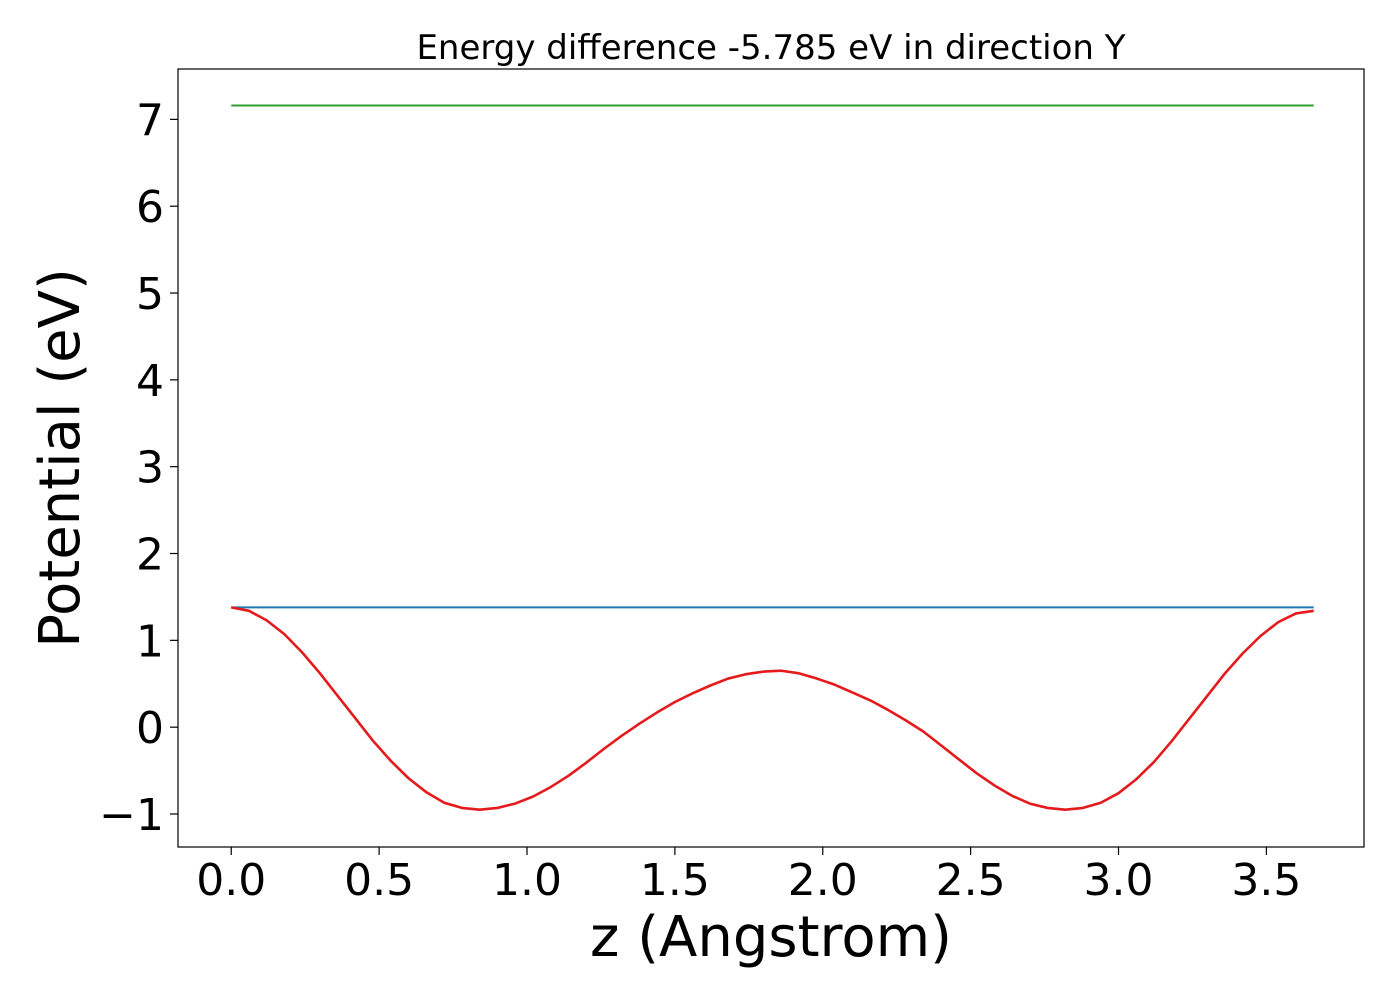 Image resolution: width=1400 pixels, height=1000 pixels. Describe the element at coordinates (1266, 880) in the screenshot. I see `x-tick-label: 3.5` at that location.